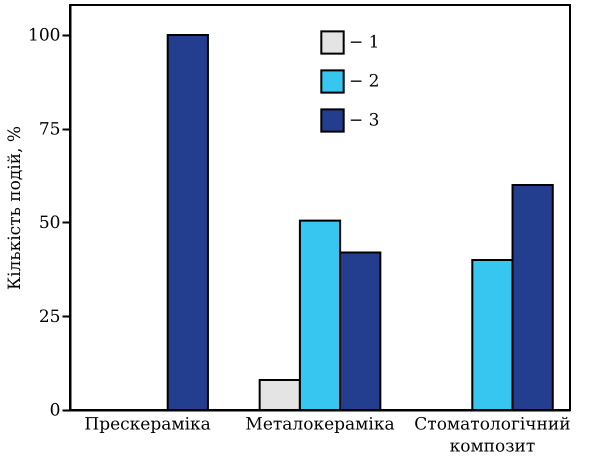 The height and width of the screenshot is (473, 598). I want to click on x-tick-label: Стоматологічний композит, so click(492, 435).